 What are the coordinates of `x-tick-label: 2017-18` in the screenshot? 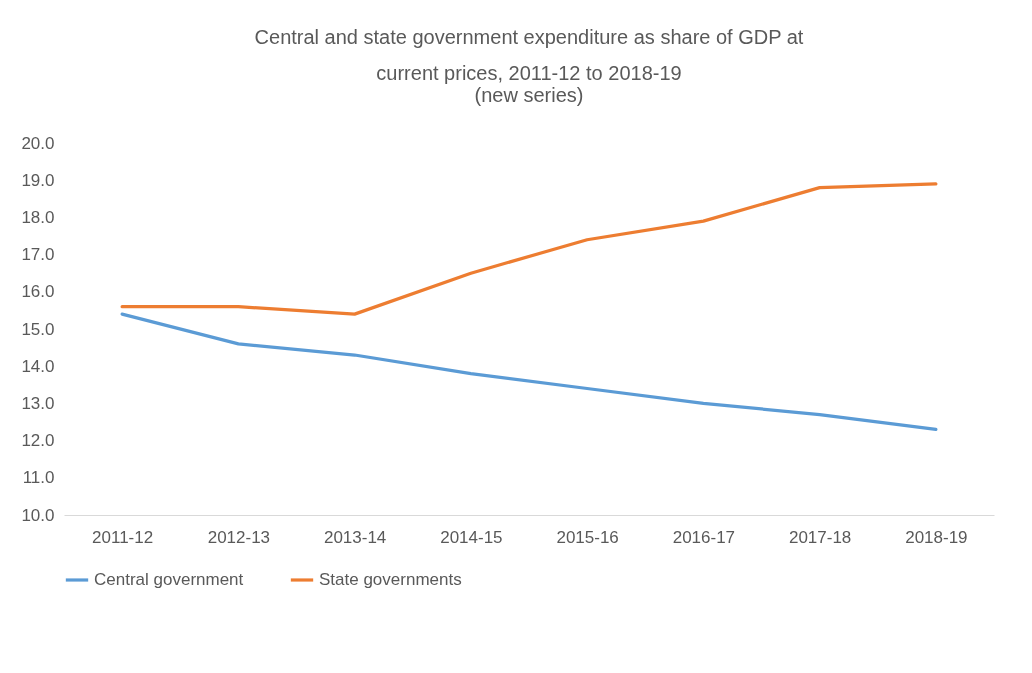 It's located at (820, 537).